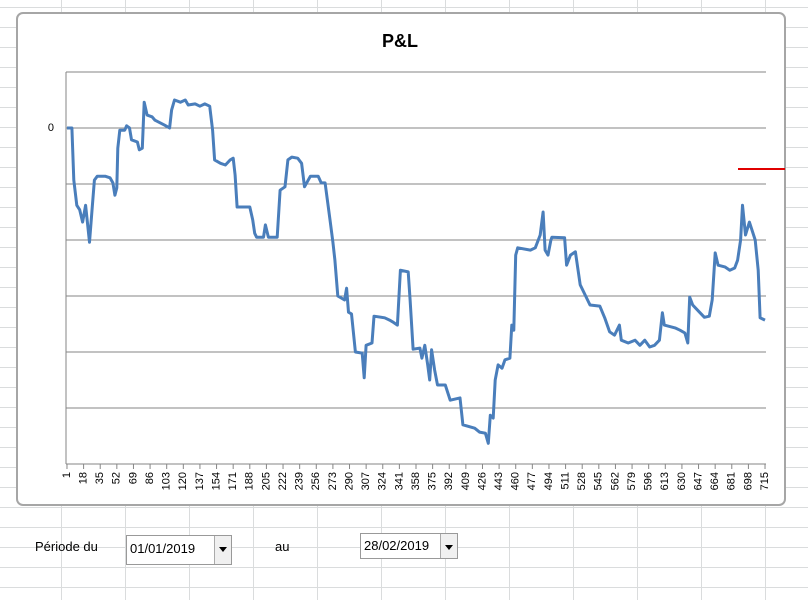 The height and width of the screenshot is (600, 808). What do you see at coordinates (715, 481) in the screenshot?
I see `x-tick-label: 664` at bounding box center [715, 481].